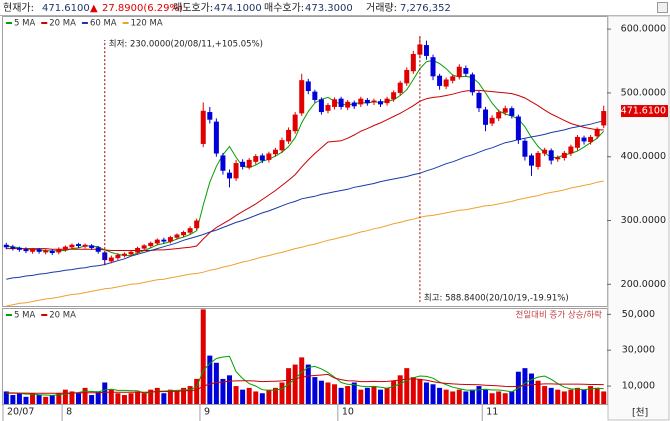 The height and width of the screenshot is (421, 670). What do you see at coordinates (66, 8) in the screenshot?
I see `header-value: 471.6100` at bounding box center [66, 8].